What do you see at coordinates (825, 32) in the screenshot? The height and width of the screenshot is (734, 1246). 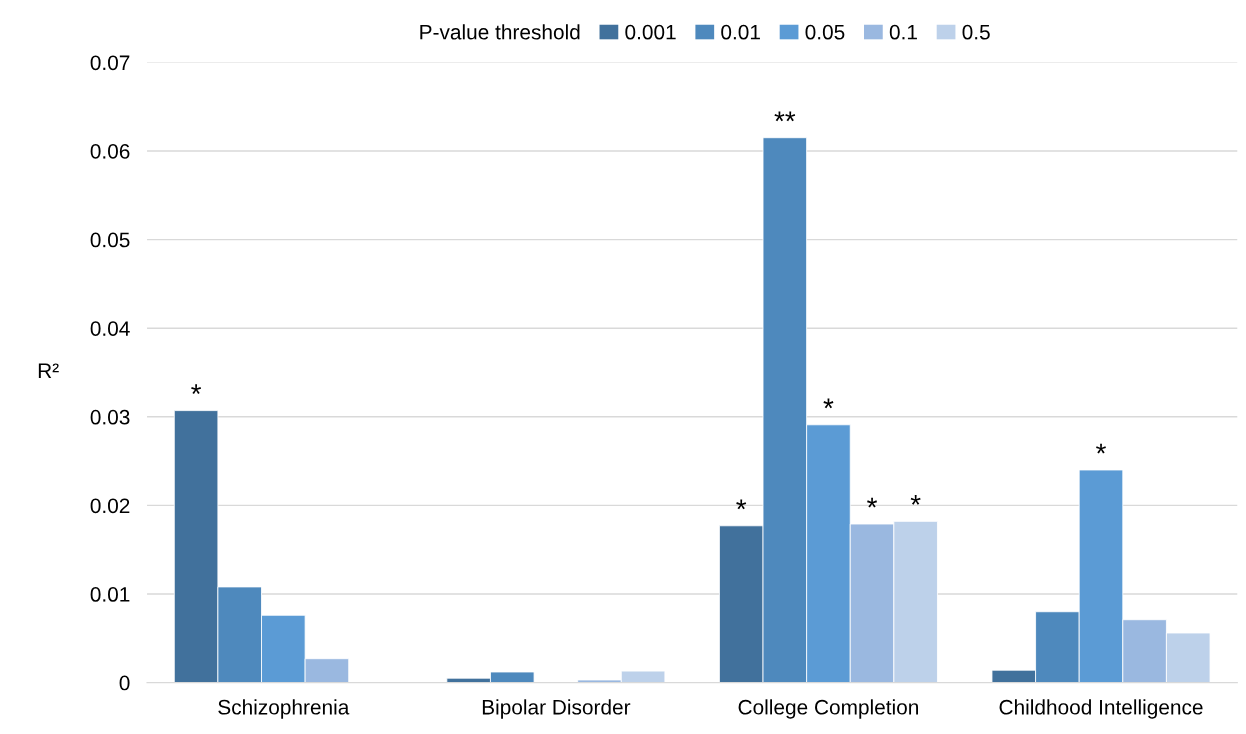 I see `legend-label: 0.05` at bounding box center [825, 32].